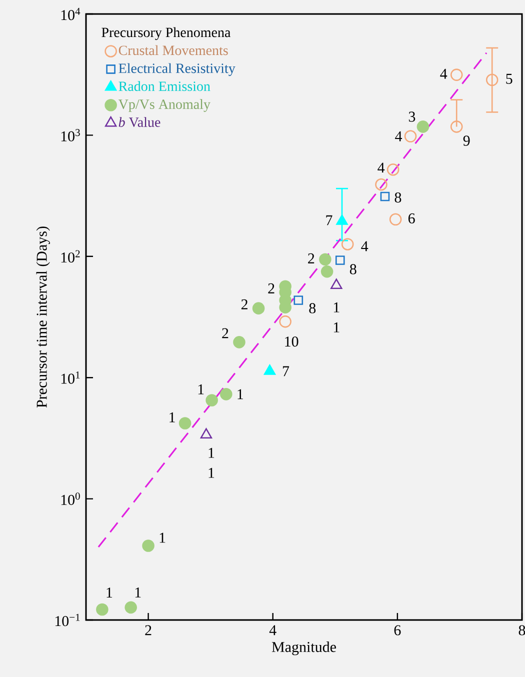 The width and height of the screenshot is (525, 677). Describe the element at coordinates (166, 33) in the screenshot. I see `legend-title: Precursory Phenomena` at that location.